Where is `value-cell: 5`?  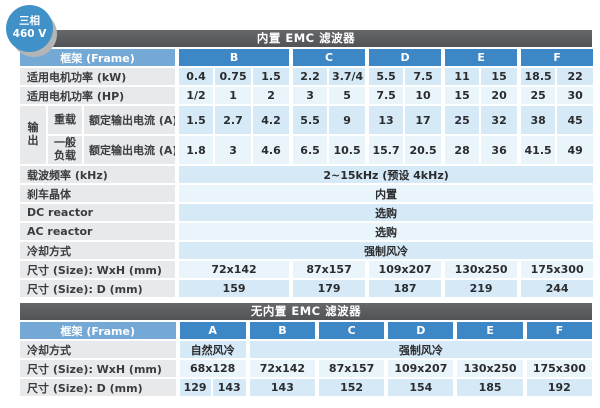
value-cell: 5 is located at coordinates (346, 94).